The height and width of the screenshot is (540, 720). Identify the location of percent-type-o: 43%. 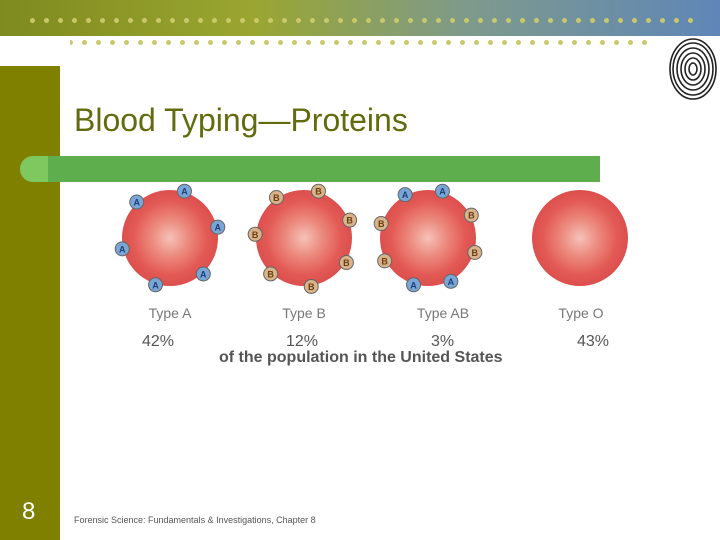
(593, 341).